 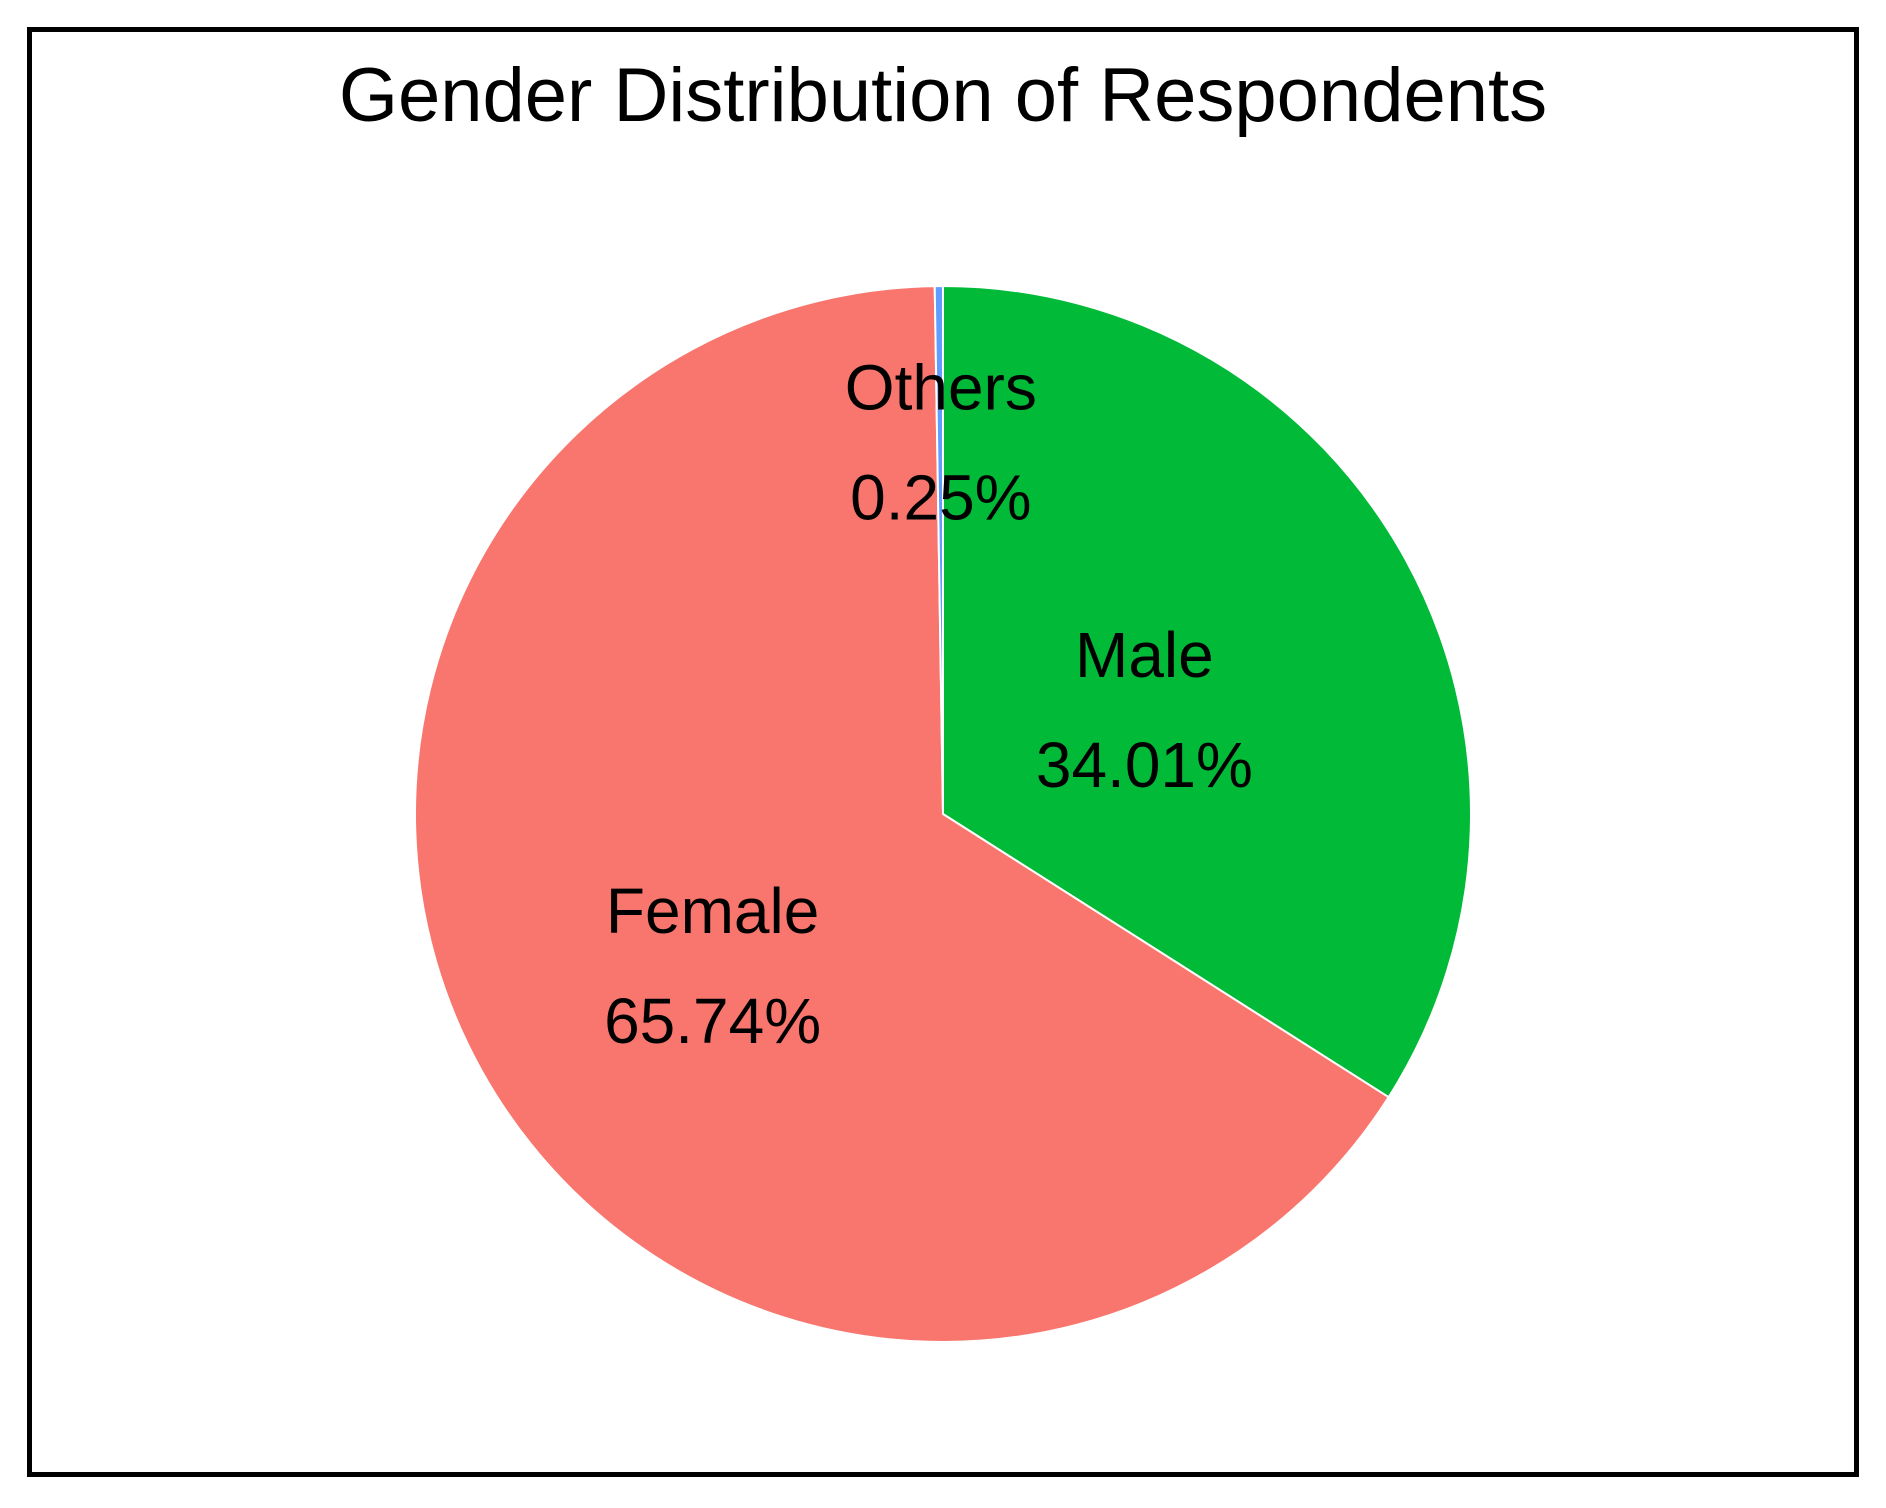 I want to click on slice-label-female: Female, so click(x=712, y=911).